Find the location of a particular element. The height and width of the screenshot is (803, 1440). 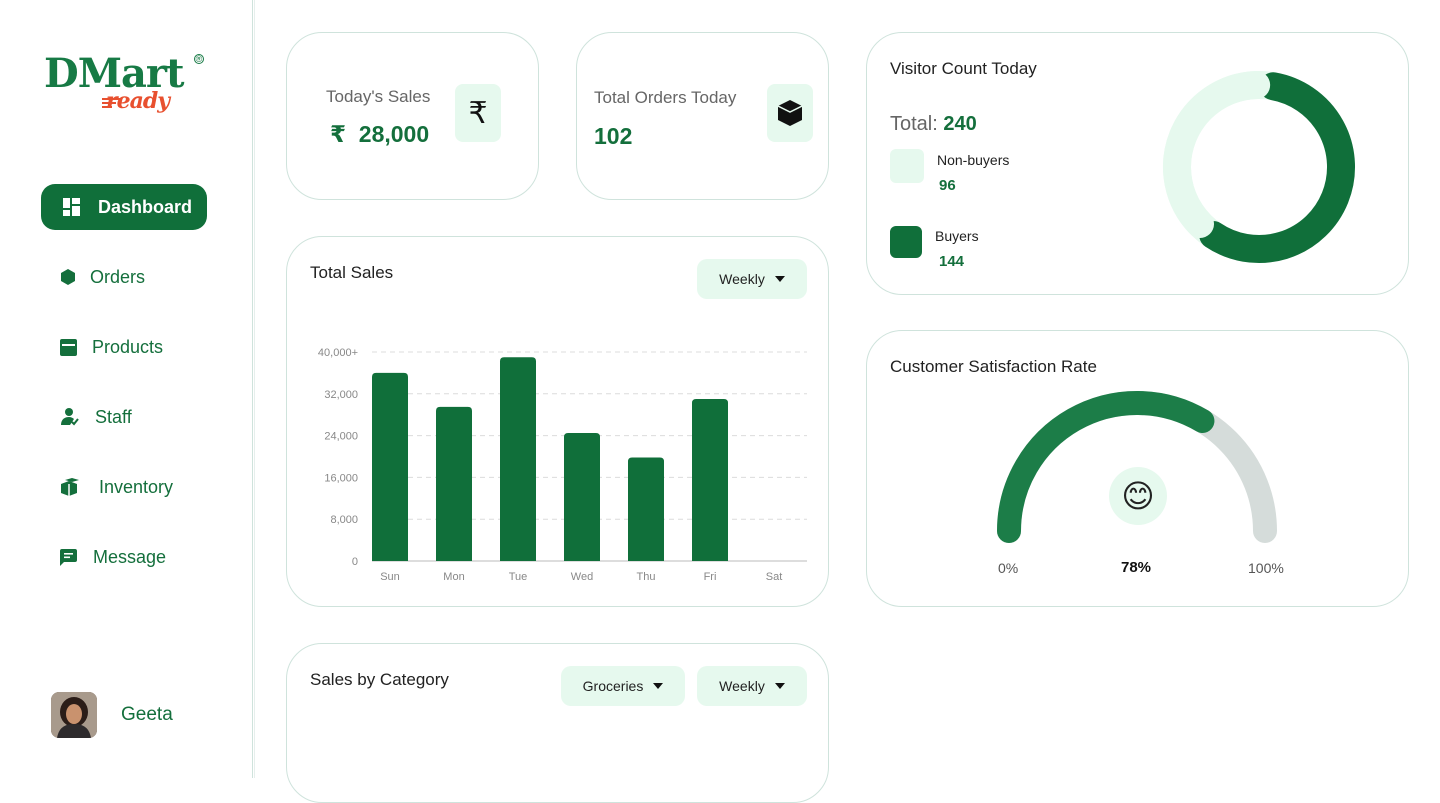

non-buyers-swatch is located at coordinates (907, 166).